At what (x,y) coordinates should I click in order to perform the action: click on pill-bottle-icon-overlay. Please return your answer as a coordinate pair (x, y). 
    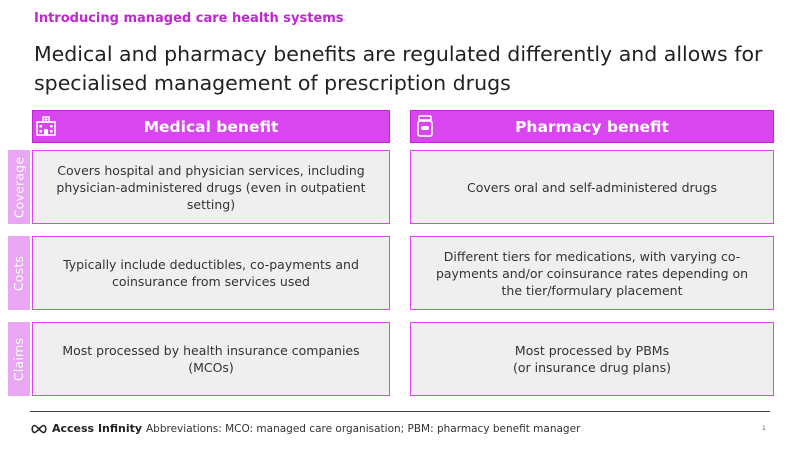
    Looking at the image, I should click on (425, 126).